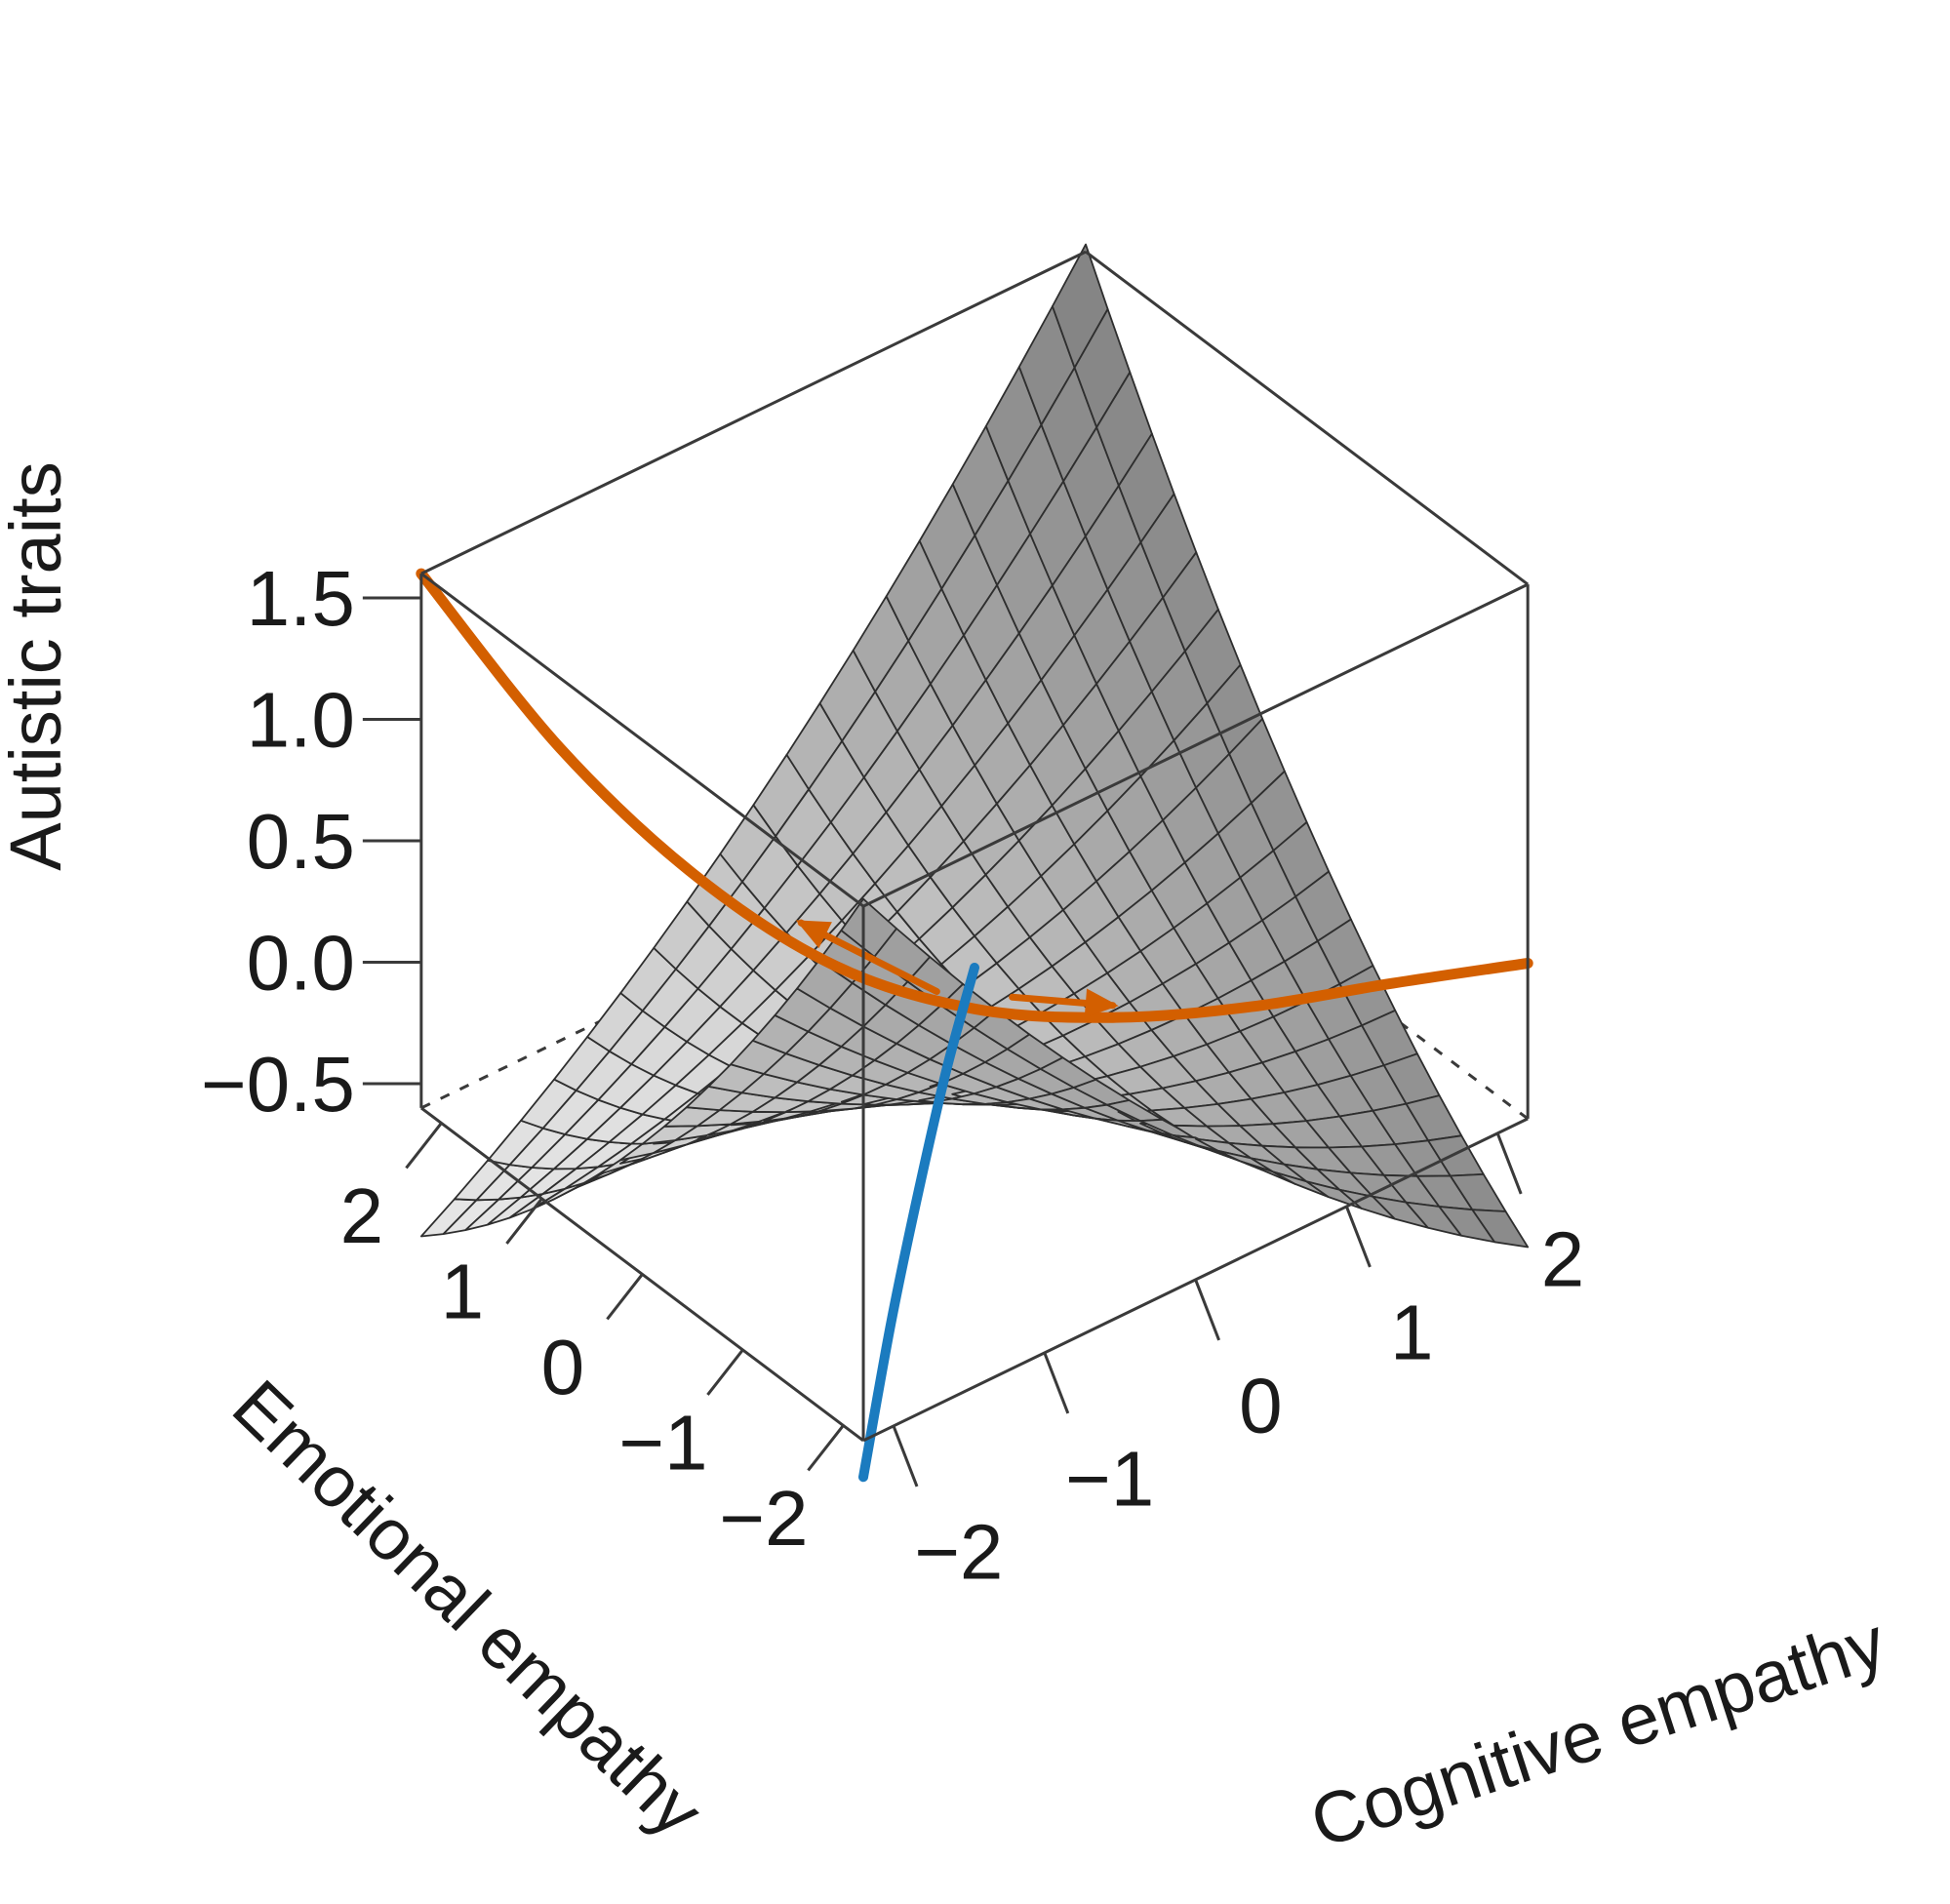 The height and width of the screenshot is (1904, 1950). I want to click on y-tick-label: −2, so click(763, 1518).